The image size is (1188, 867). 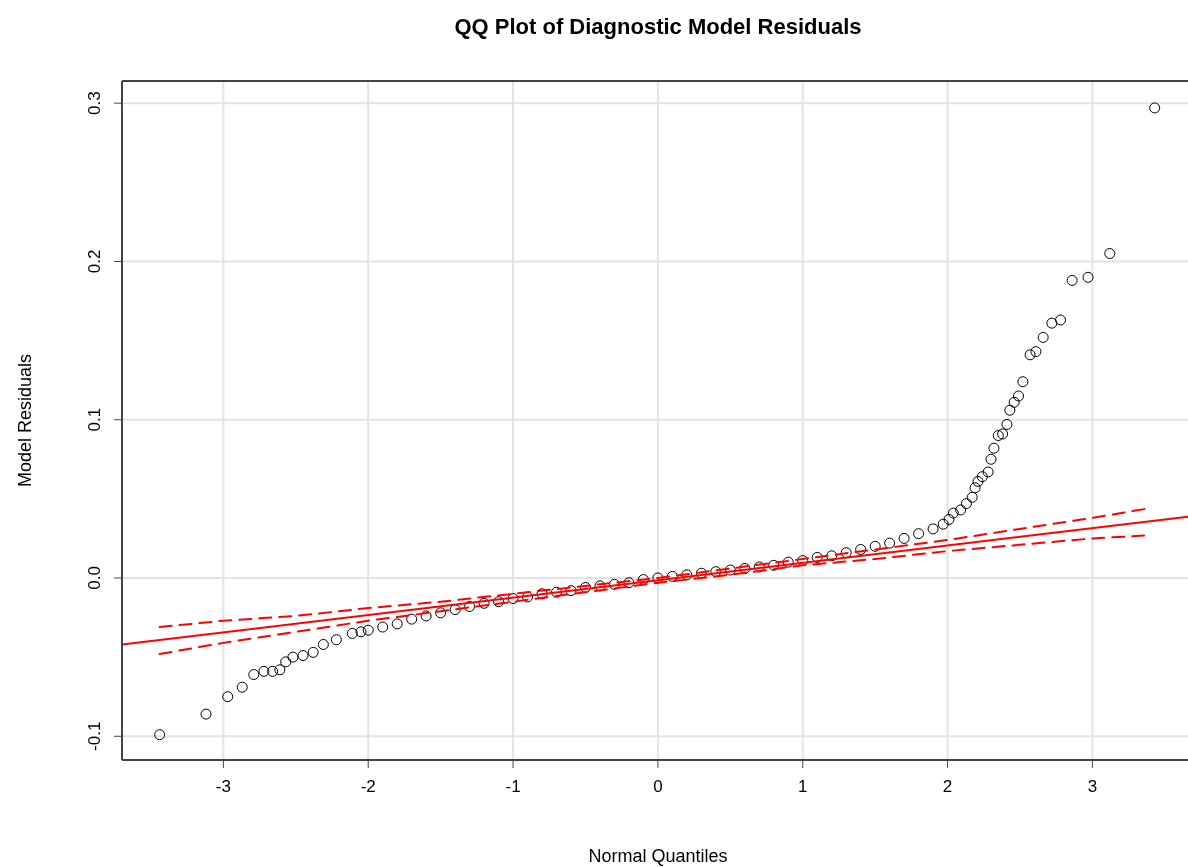 What do you see at coordinates (947, 786) in the screenshot?
I see `x-tick-label: 2` at bounding box center [947, 786].